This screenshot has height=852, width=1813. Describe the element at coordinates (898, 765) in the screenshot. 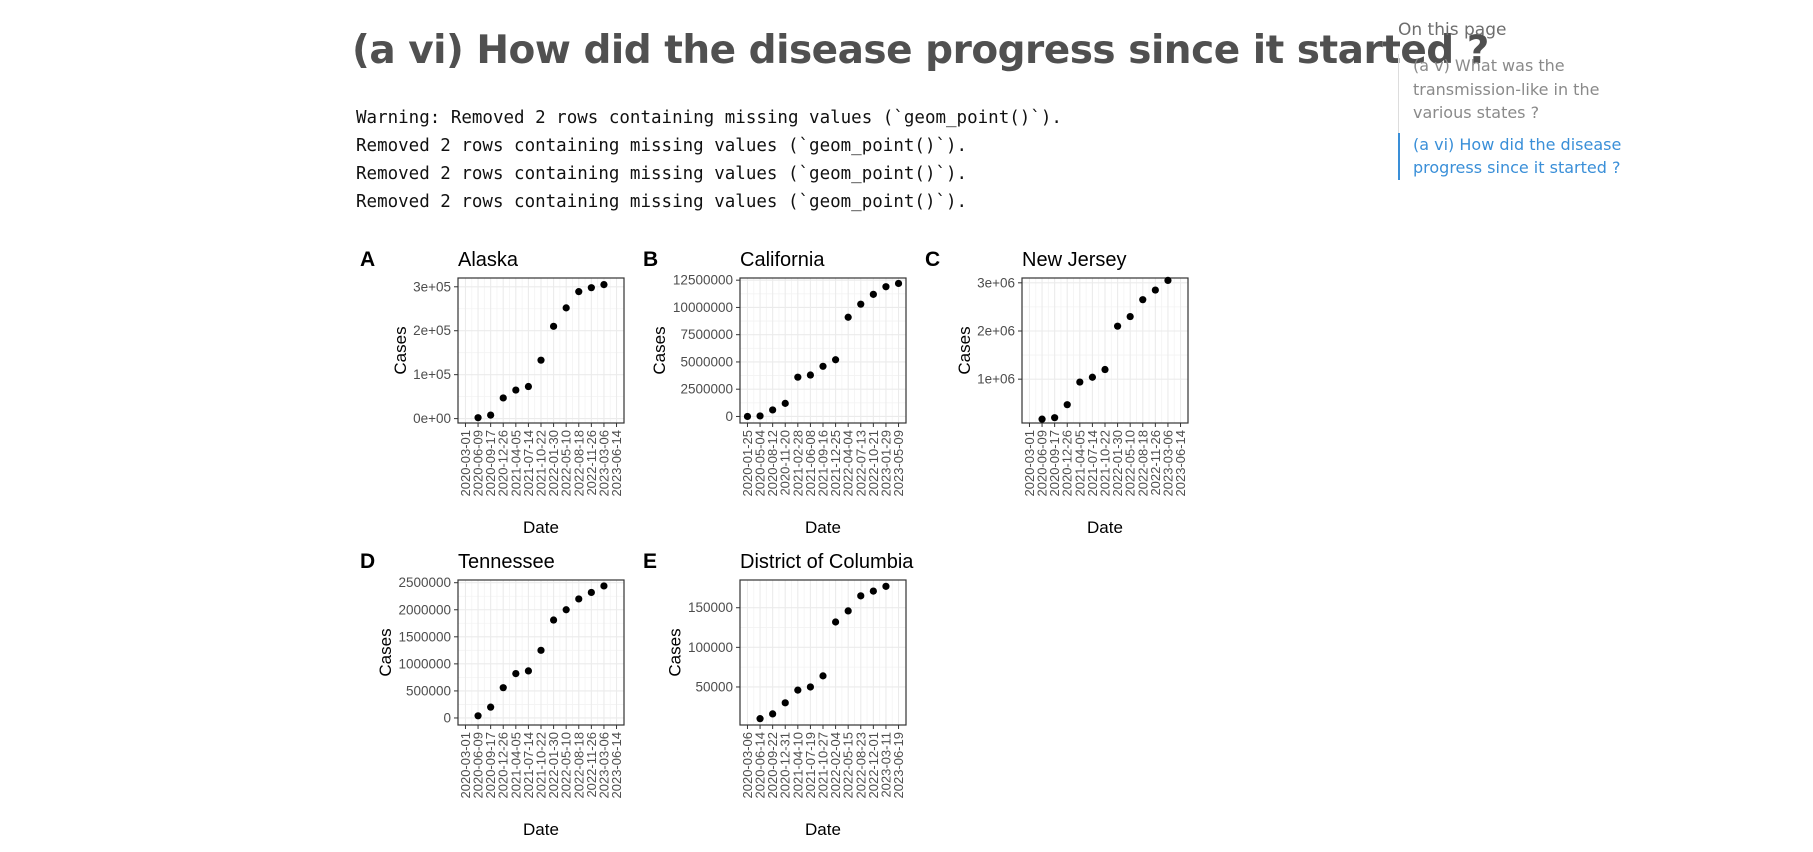

I see `x-tick-label: 2023-06-19` at that location.